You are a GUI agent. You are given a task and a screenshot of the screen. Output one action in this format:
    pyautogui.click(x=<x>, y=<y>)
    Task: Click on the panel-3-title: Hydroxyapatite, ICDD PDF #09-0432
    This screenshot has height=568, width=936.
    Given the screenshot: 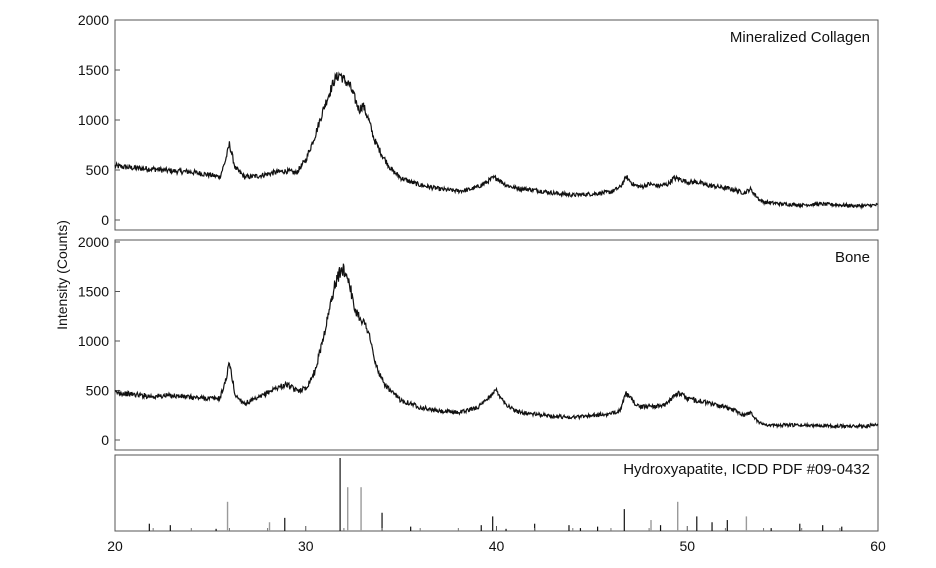 What is the action you would take?
    pyautogui.click(x=746, y=469)
    